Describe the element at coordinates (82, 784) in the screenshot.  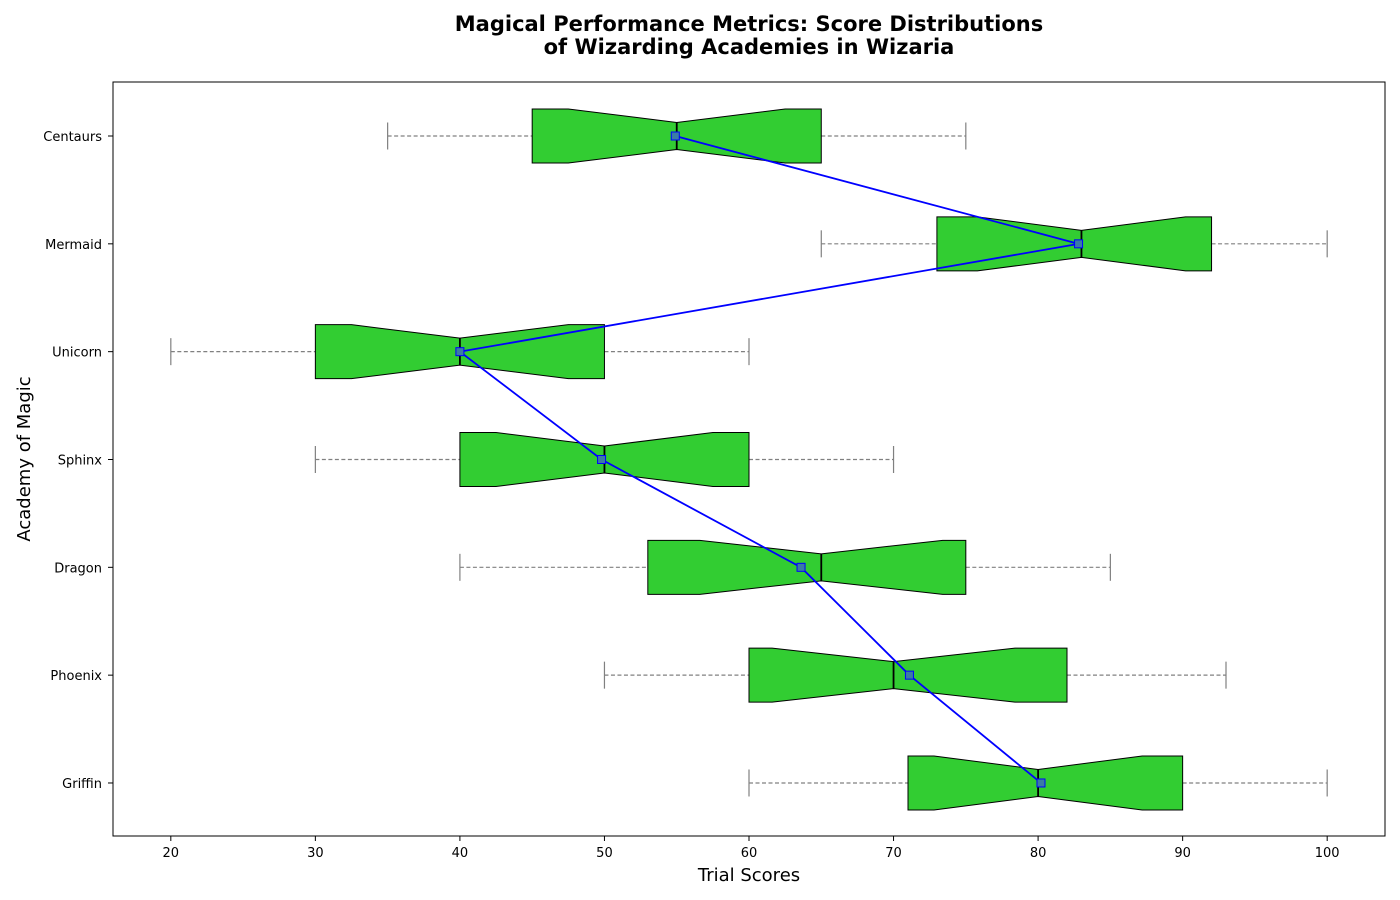
I see `y-tick-label: Griffin` at that location.